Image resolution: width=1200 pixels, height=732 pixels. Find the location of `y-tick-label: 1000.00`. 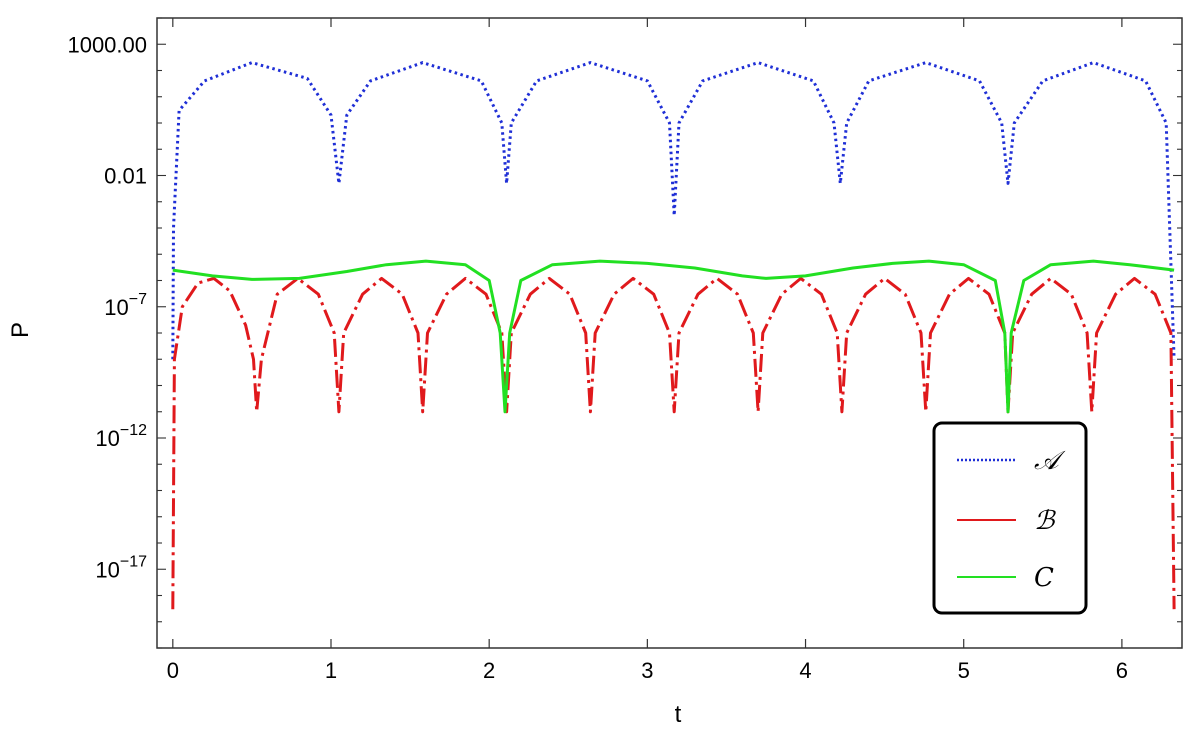

y-tick-label: 1000.00 is located at coordinates (107, 44).